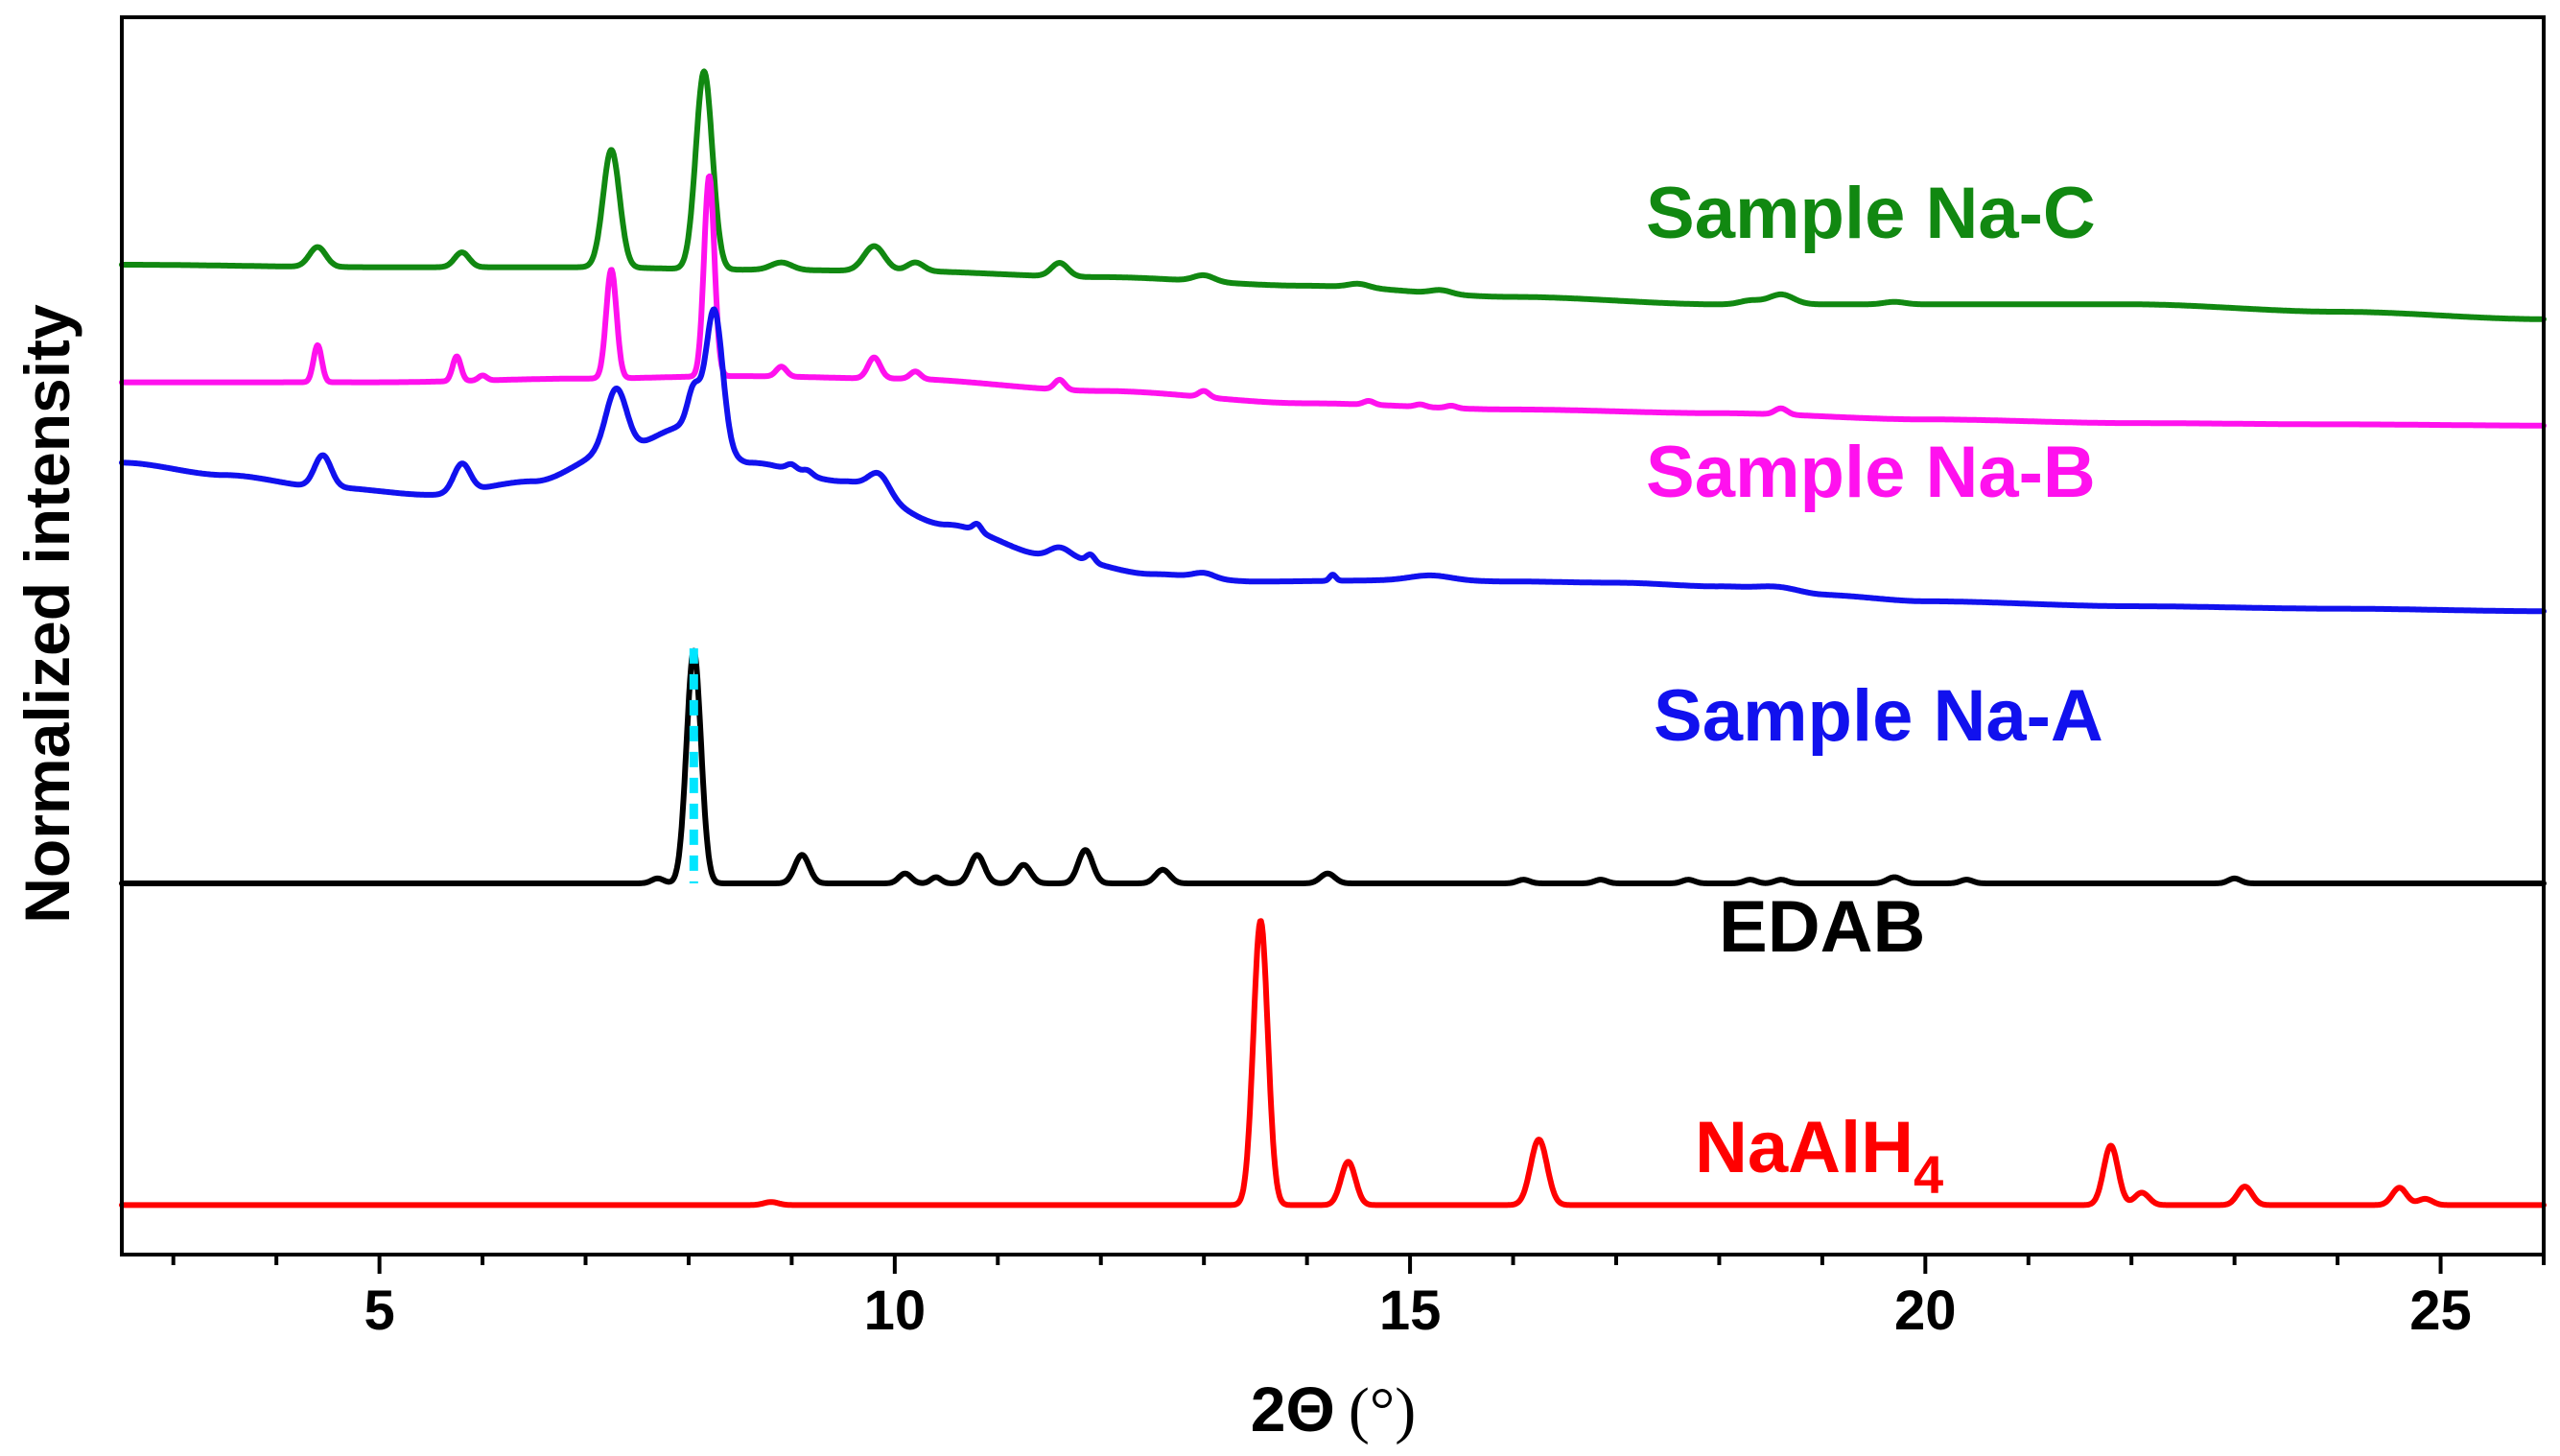 This screenshot has height=1456, width=2560. I want to click on series-label-naalh4: NaAlH4, so click(1819, 1156).